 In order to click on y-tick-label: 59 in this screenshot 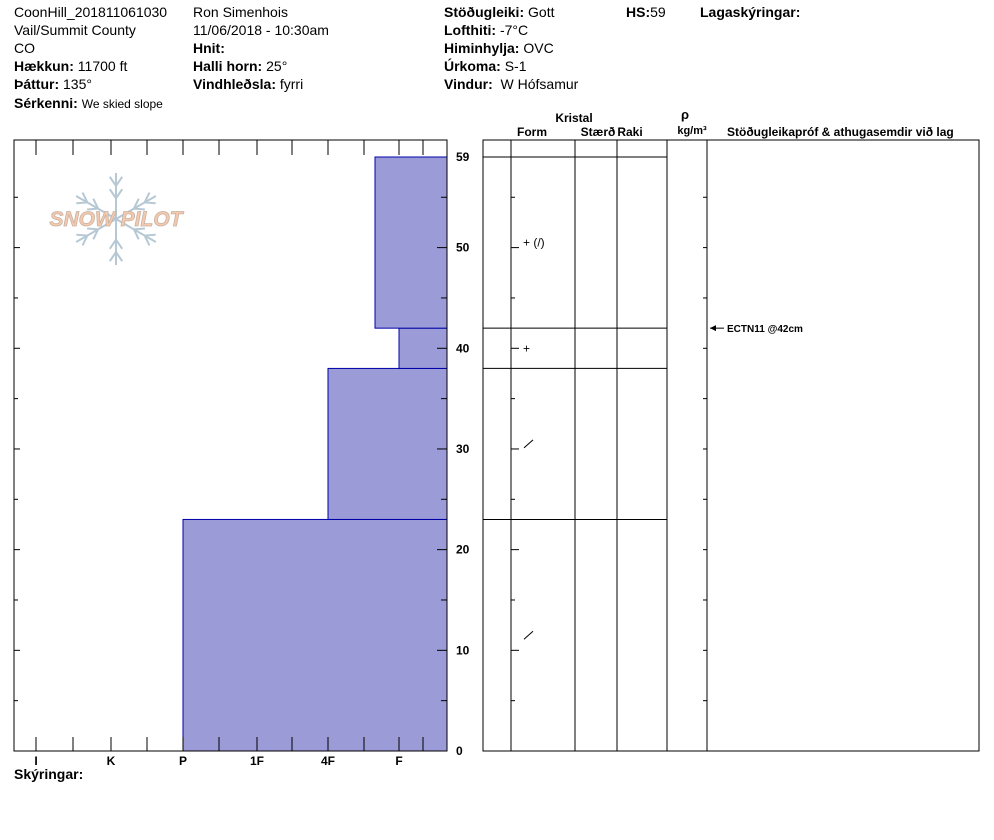, I will do `click(463, 157)`.